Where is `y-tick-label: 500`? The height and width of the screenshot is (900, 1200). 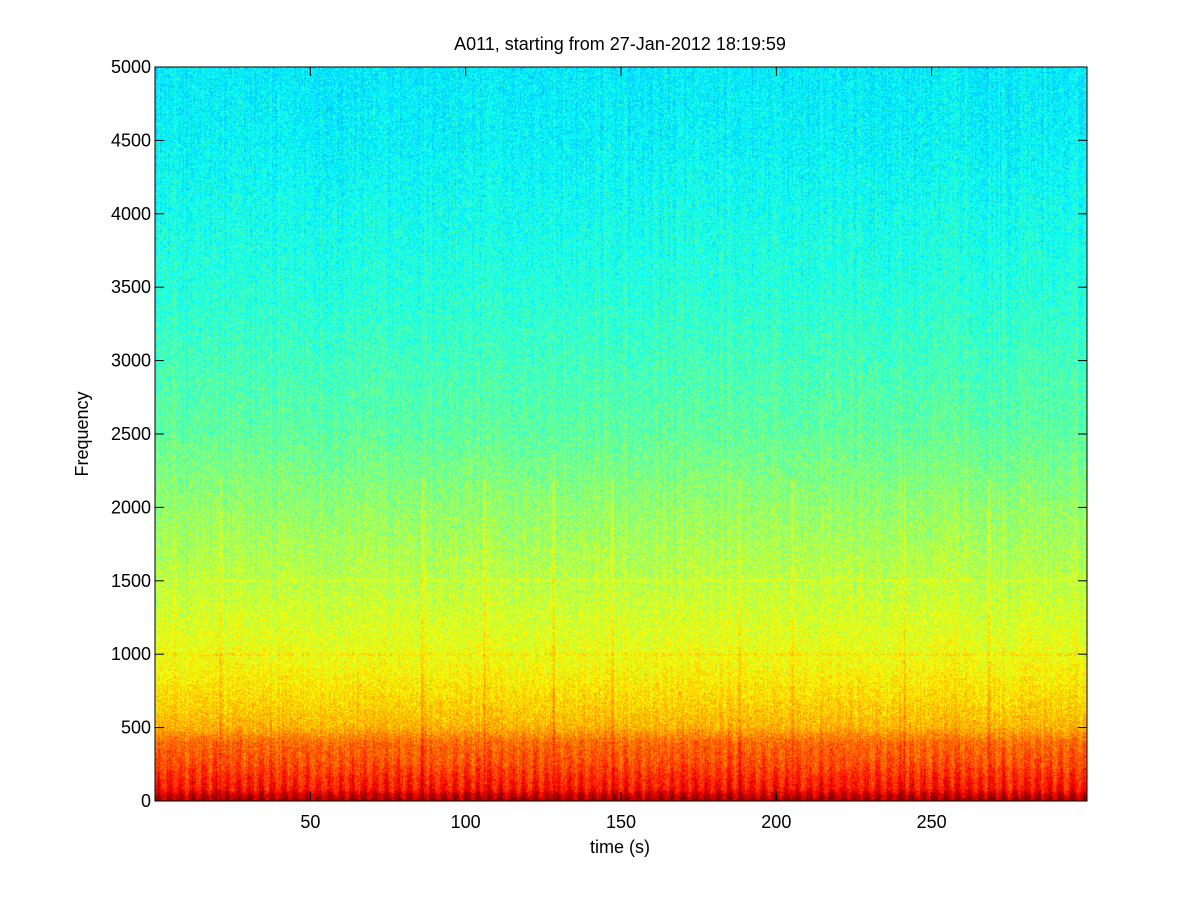 y-tick-label: 500 is located at coordinates (136, 728).